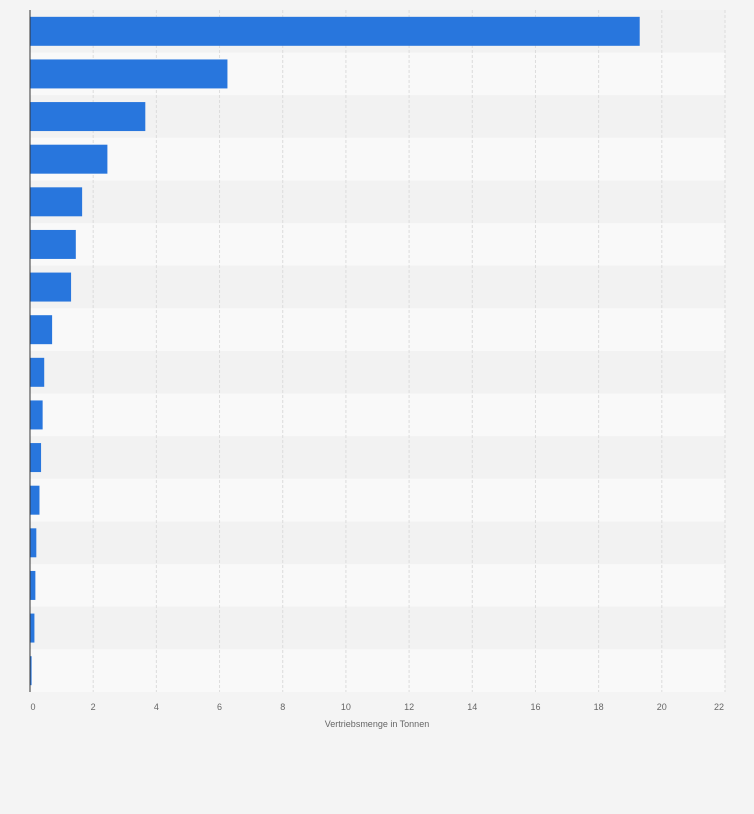  What do you see at coordinates (472, 707) in the screenshot?
I see `x-tick-label: 14` at bounding box center [472, 707].